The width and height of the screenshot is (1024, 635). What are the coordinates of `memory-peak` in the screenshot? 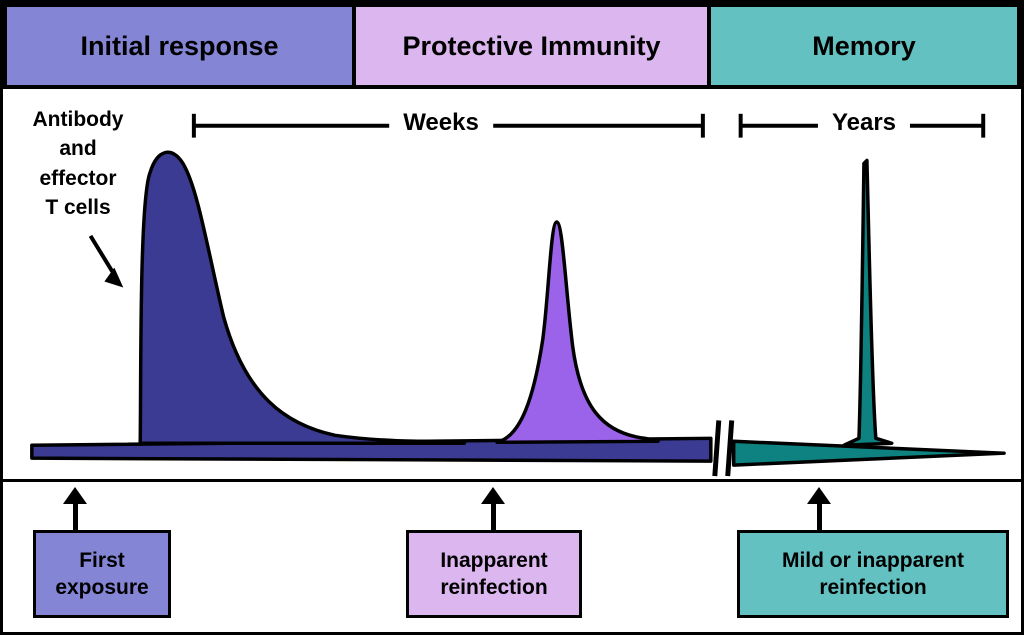 It's located at (868, 302).